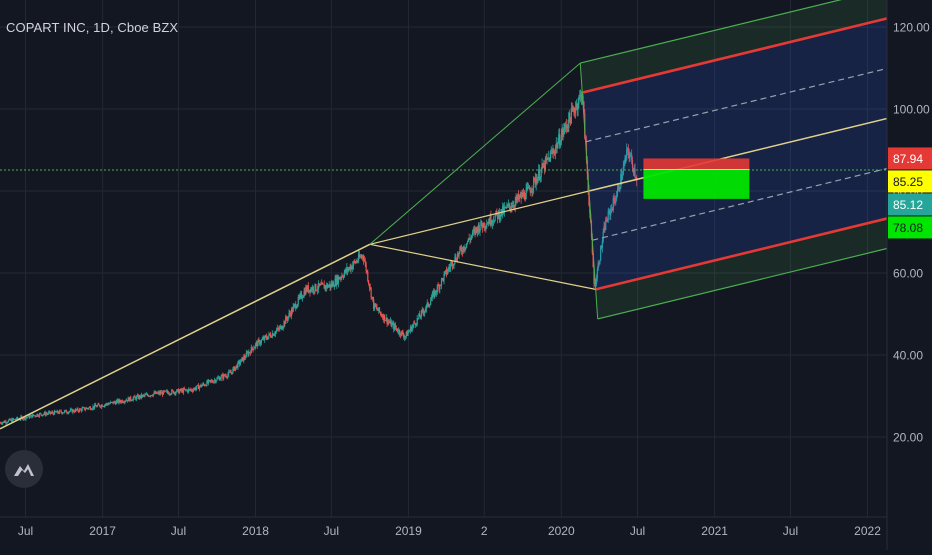 This screenshot has width=932, height=555. What do you see at coordinates (408, 531) in the screenshot?
I see `time-tick-label: 2019` at bounding box center [408, 531].